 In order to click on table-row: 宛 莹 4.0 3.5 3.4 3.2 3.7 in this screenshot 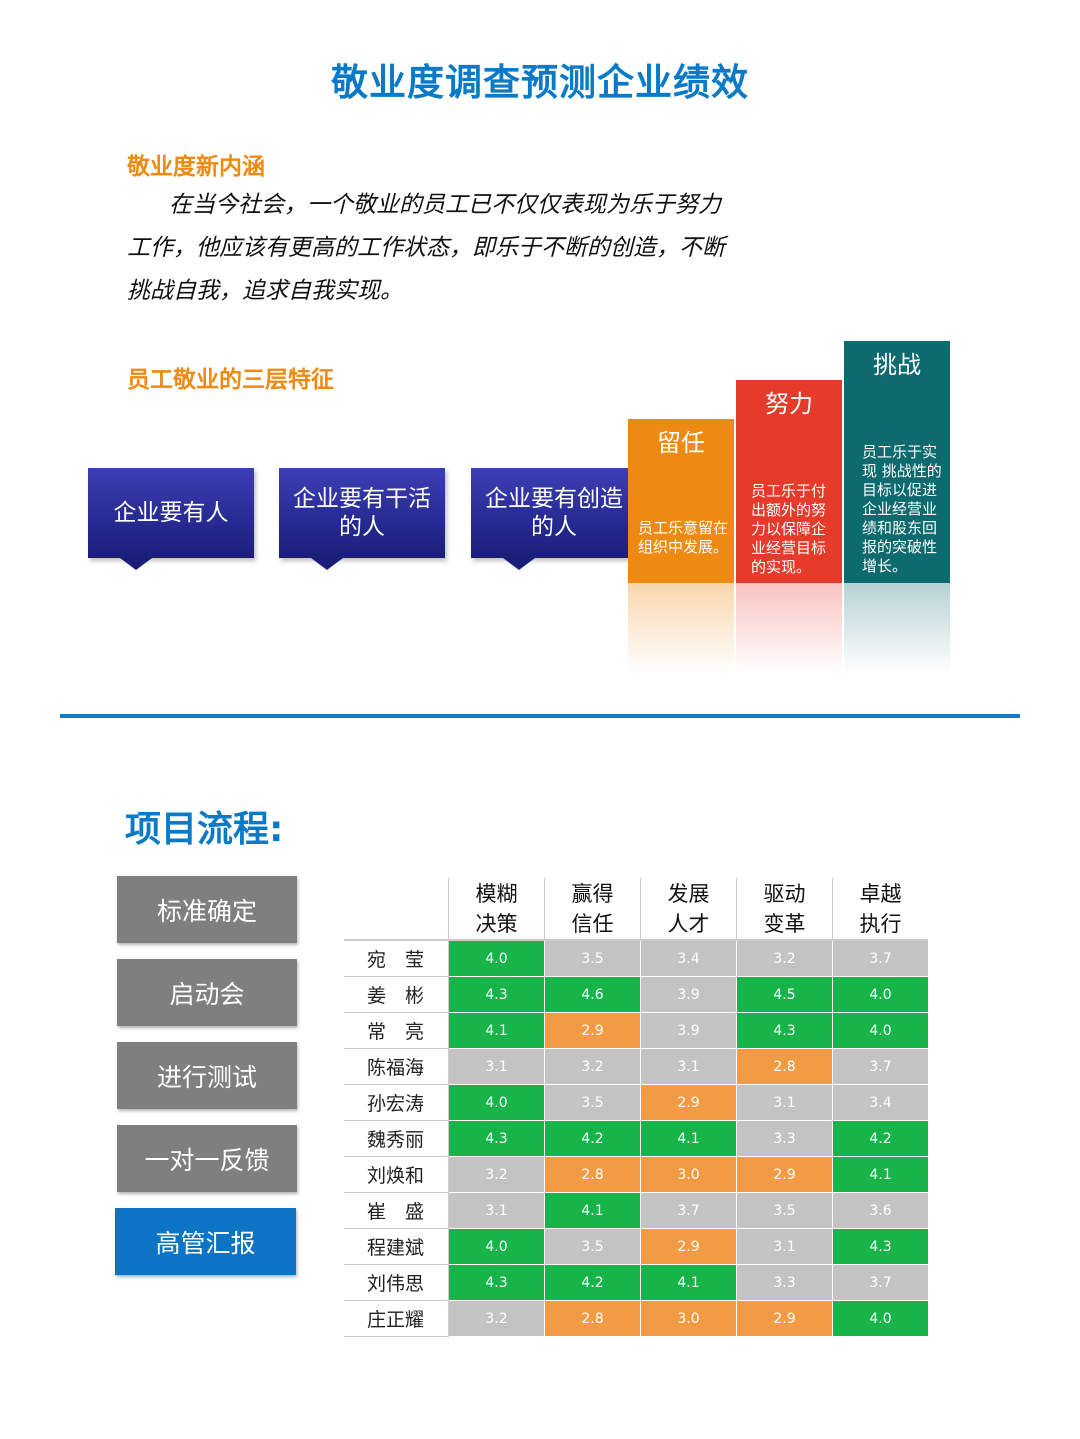, I will do `click(636, 958)`.